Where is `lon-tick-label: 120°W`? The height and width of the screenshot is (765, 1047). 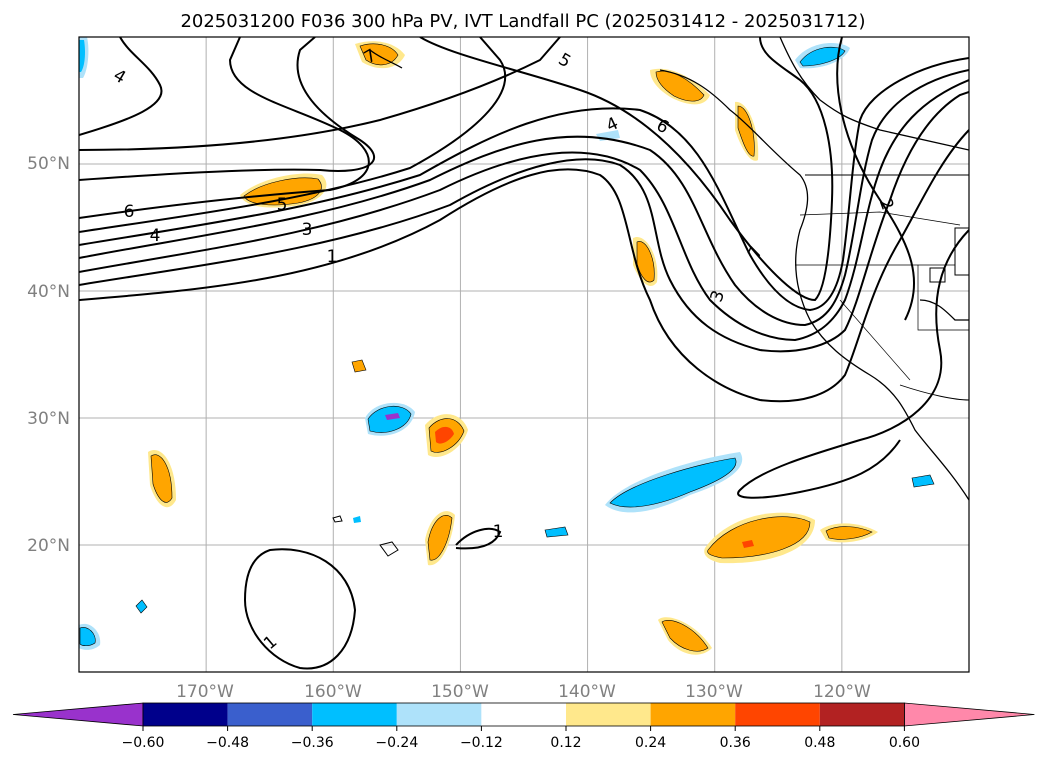
lon-tick-label: 120°W is located at coordinates (842, 692).